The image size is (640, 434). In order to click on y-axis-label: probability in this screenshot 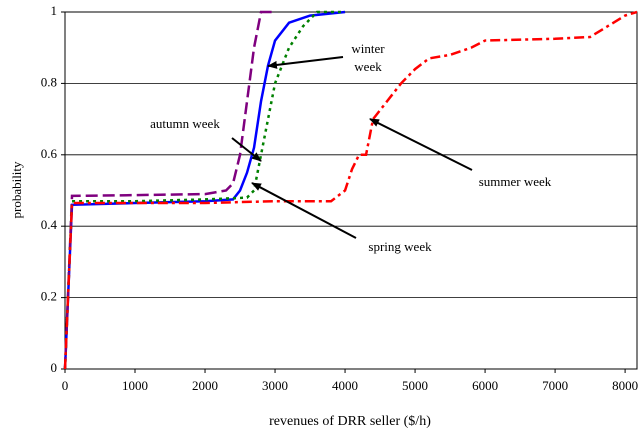, I will do `click(16, 190)`.